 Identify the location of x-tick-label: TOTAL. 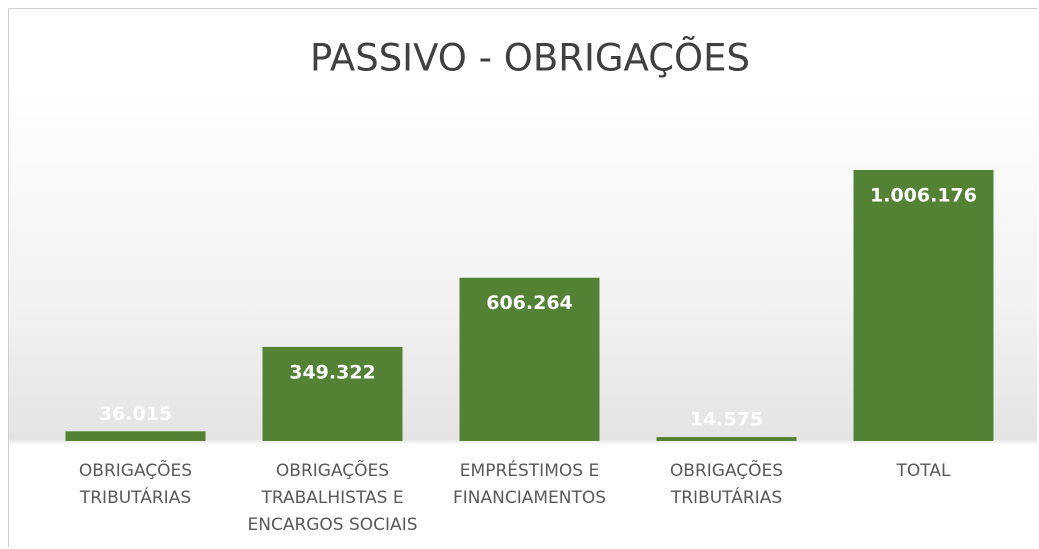
(923, 471).